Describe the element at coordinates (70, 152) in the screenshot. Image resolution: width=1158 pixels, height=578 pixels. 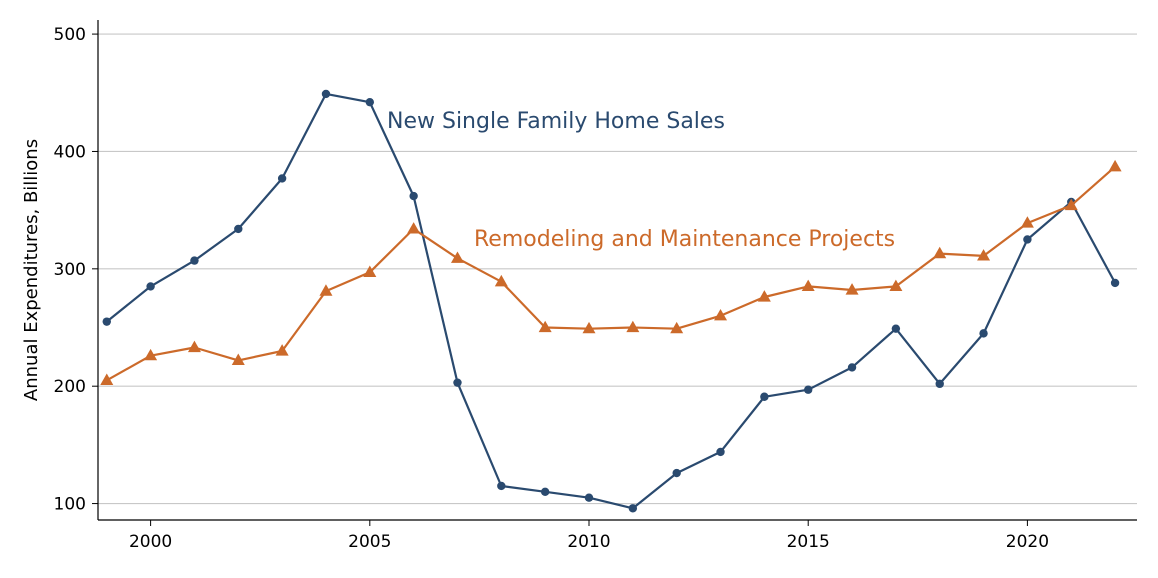
I see `y-tick-label: 400` at that location.